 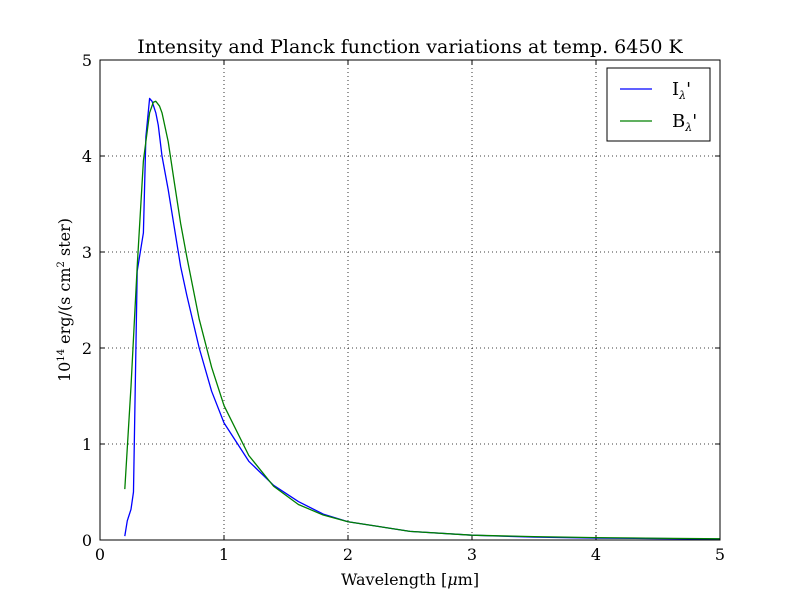 I want to click on x-tick-label: 4, so click(x=596, y=554).